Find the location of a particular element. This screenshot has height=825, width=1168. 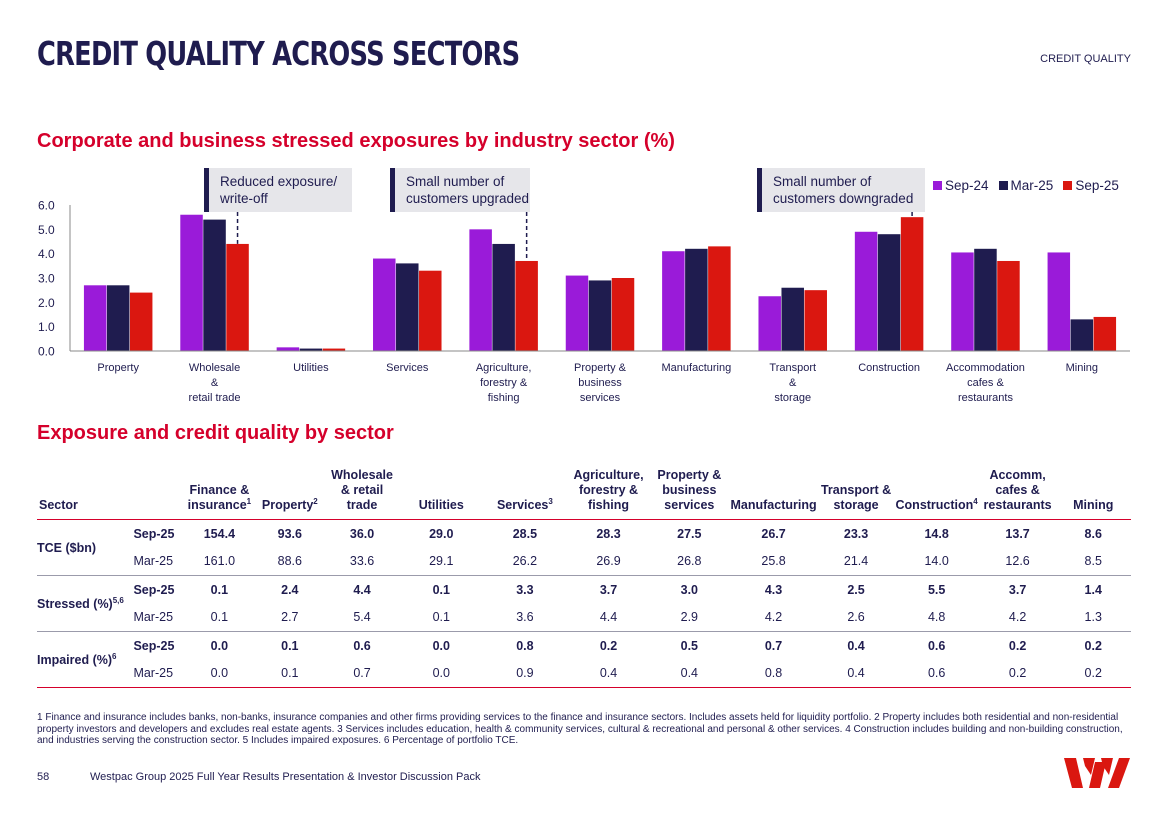

table-cell: 14.8 is located at coordinates (936, 533).